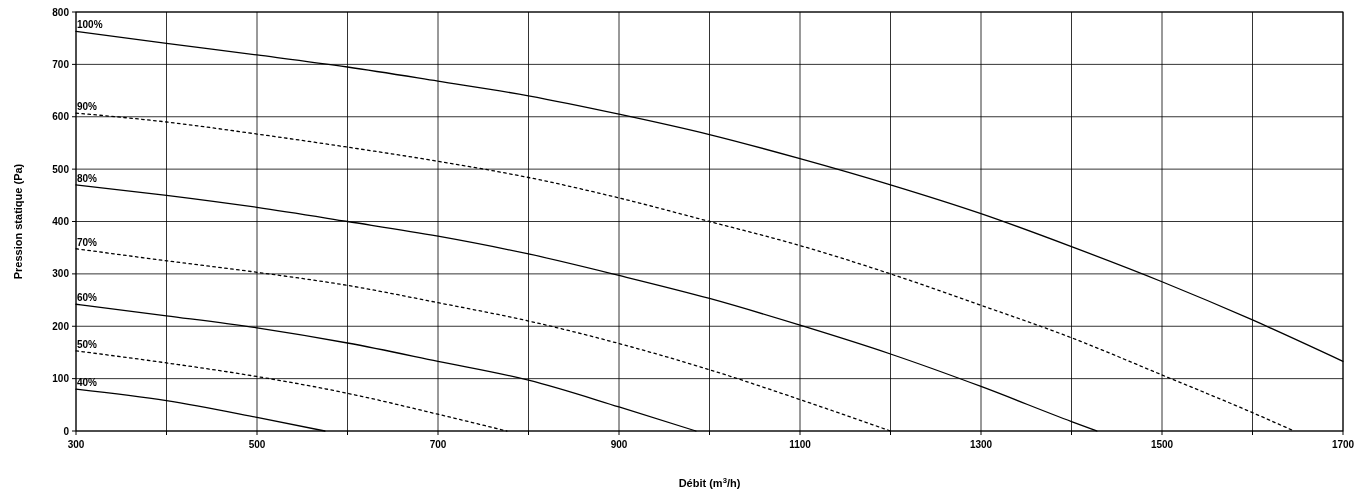 The width and height of the screenshot is (1370, 498). Describe the element at coordinates (87, 242) in the screenshot. I see `series-label: 70%` at that location.